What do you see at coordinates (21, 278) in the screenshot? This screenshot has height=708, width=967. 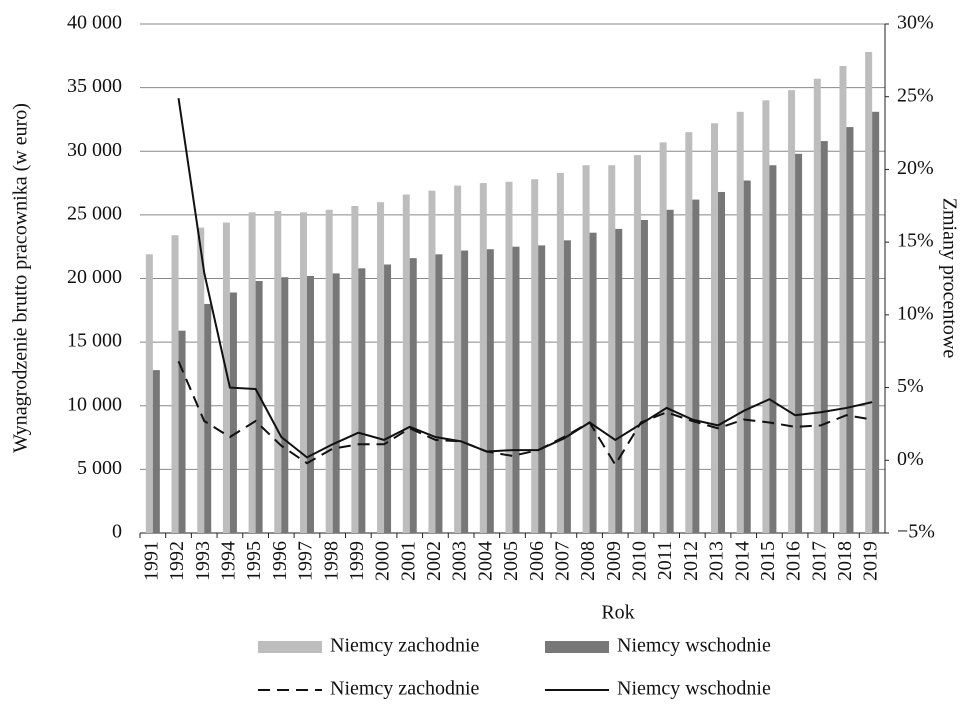 I see `y-axis-title: Wynagrodzenie brutto pracownika (w euro)` at bounding box center [21, 278].